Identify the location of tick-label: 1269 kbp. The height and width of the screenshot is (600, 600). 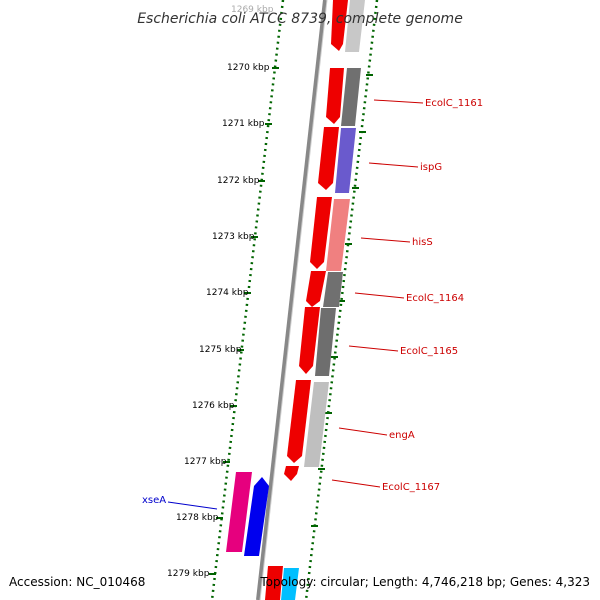
(252, 10).